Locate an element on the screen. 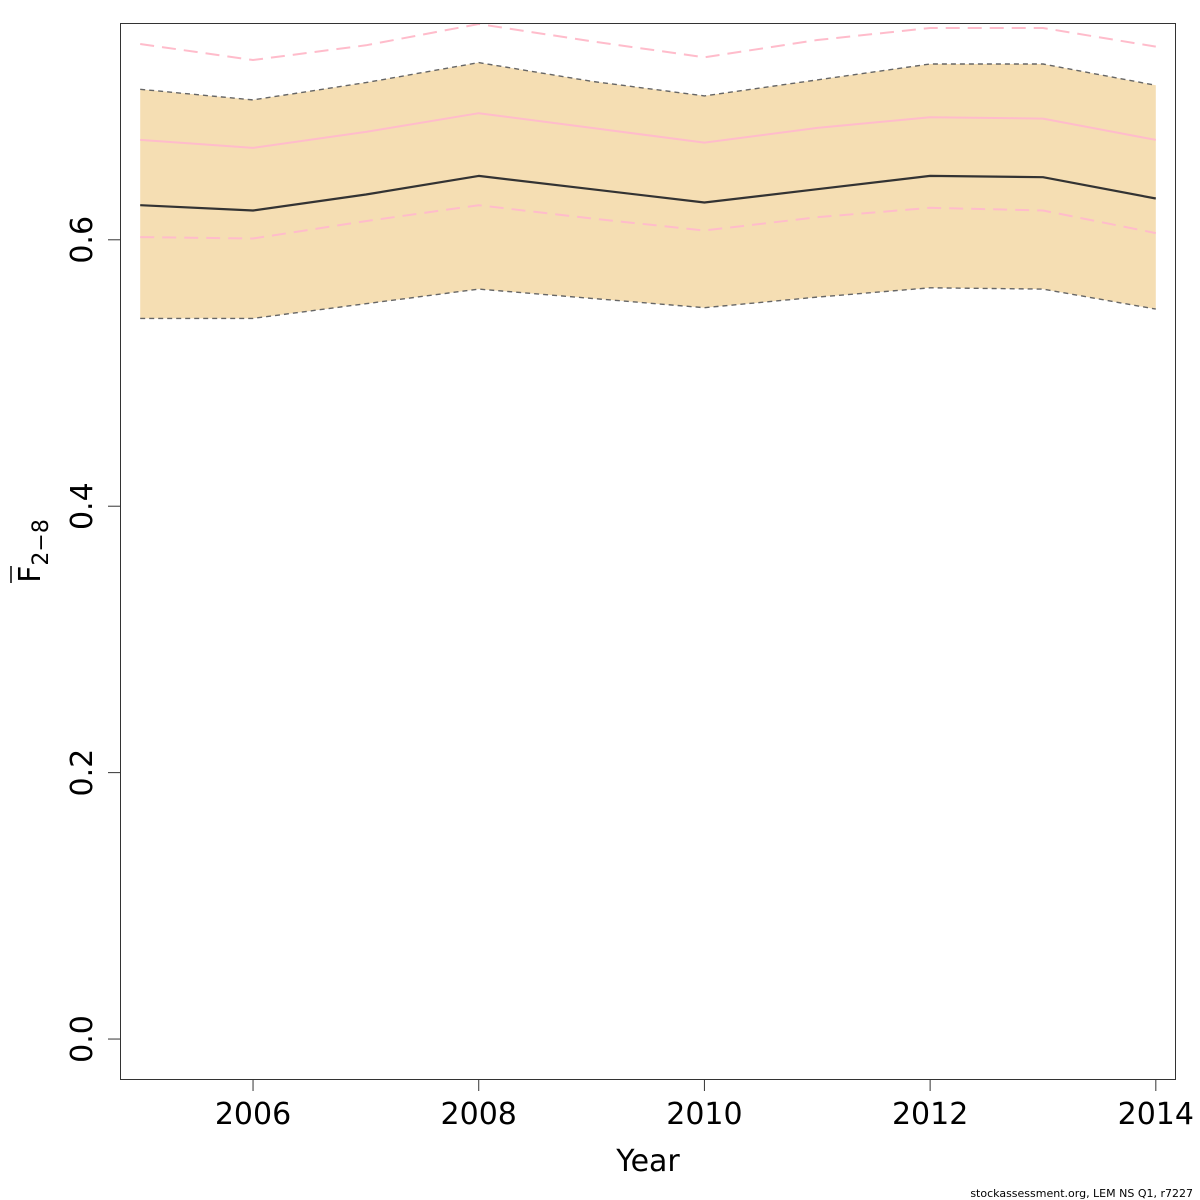 The width and height of the screenshot is (1200, 1200). y-axis: 0.0 0.2 0.4 0.6 is located at coordinates (93, 639).